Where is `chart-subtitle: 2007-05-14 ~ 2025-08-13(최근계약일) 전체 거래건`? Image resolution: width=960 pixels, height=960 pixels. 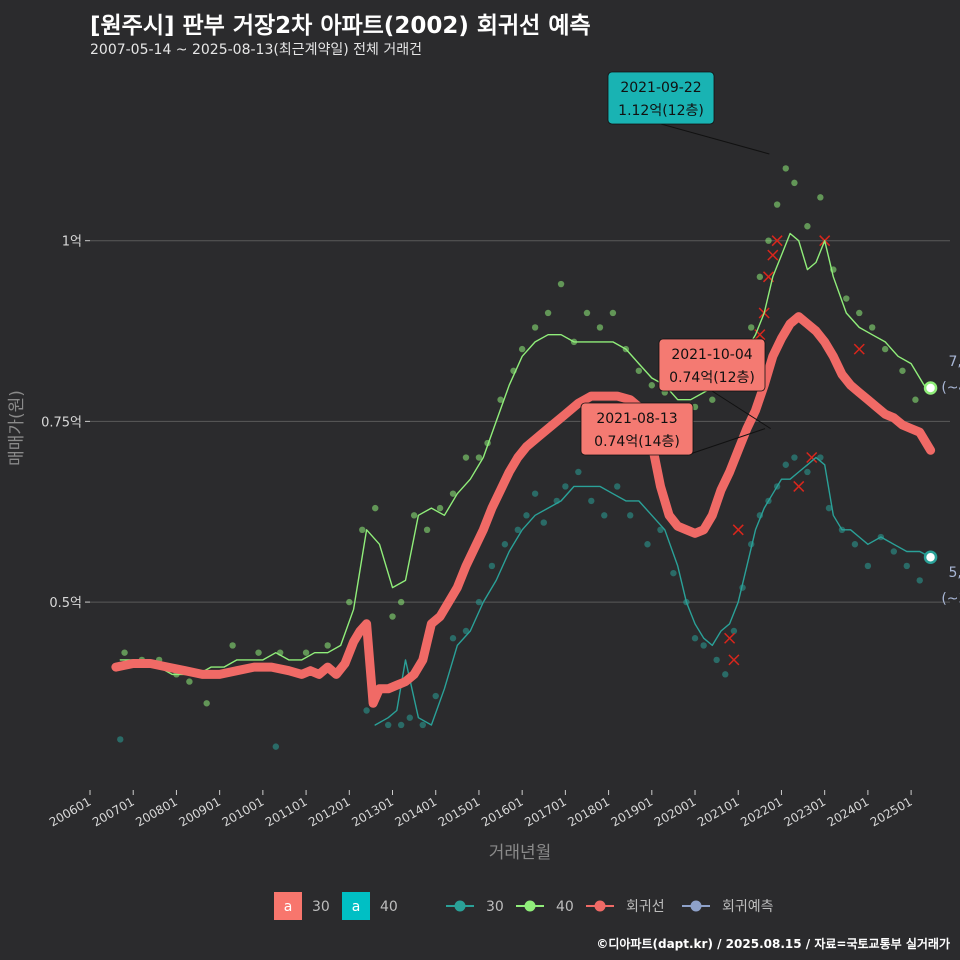 chart-subtitle: 2007-05-14 ~ 2025-08-13(최근계약일) 전체 거래건 is located at coordinates (256, 50).